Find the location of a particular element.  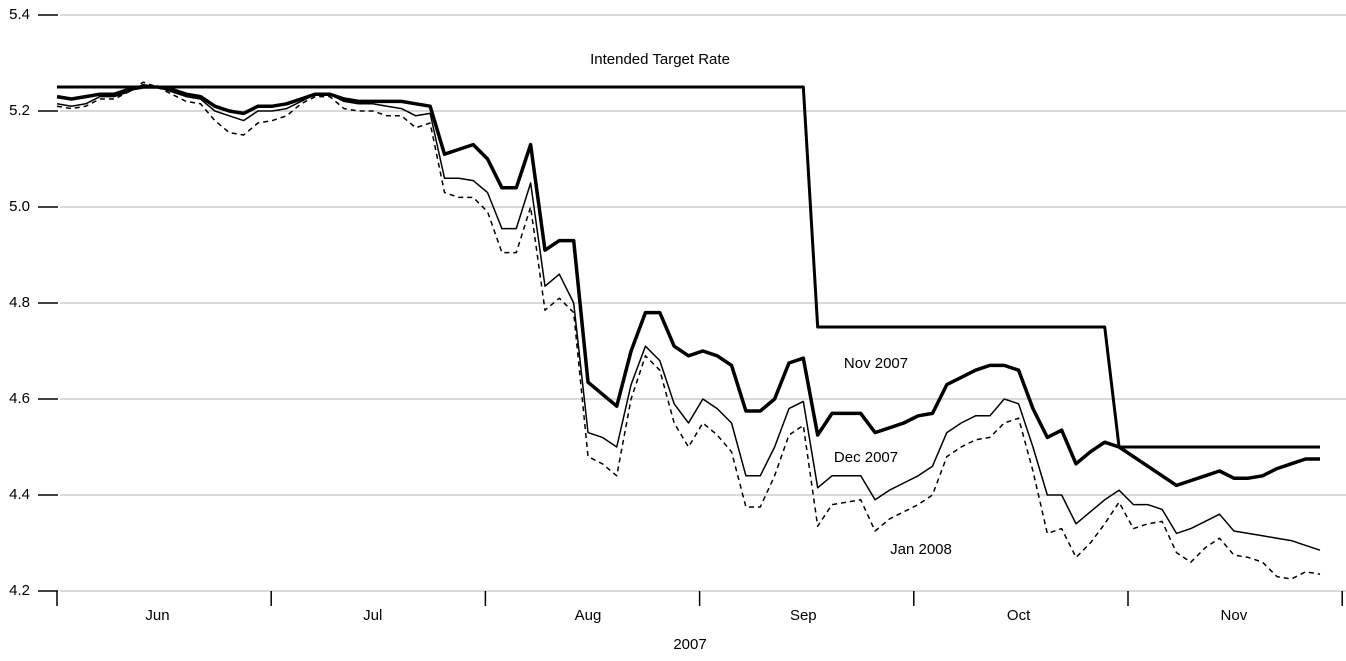

series-label: Dec 2007 is located at coordinates (866, 457).